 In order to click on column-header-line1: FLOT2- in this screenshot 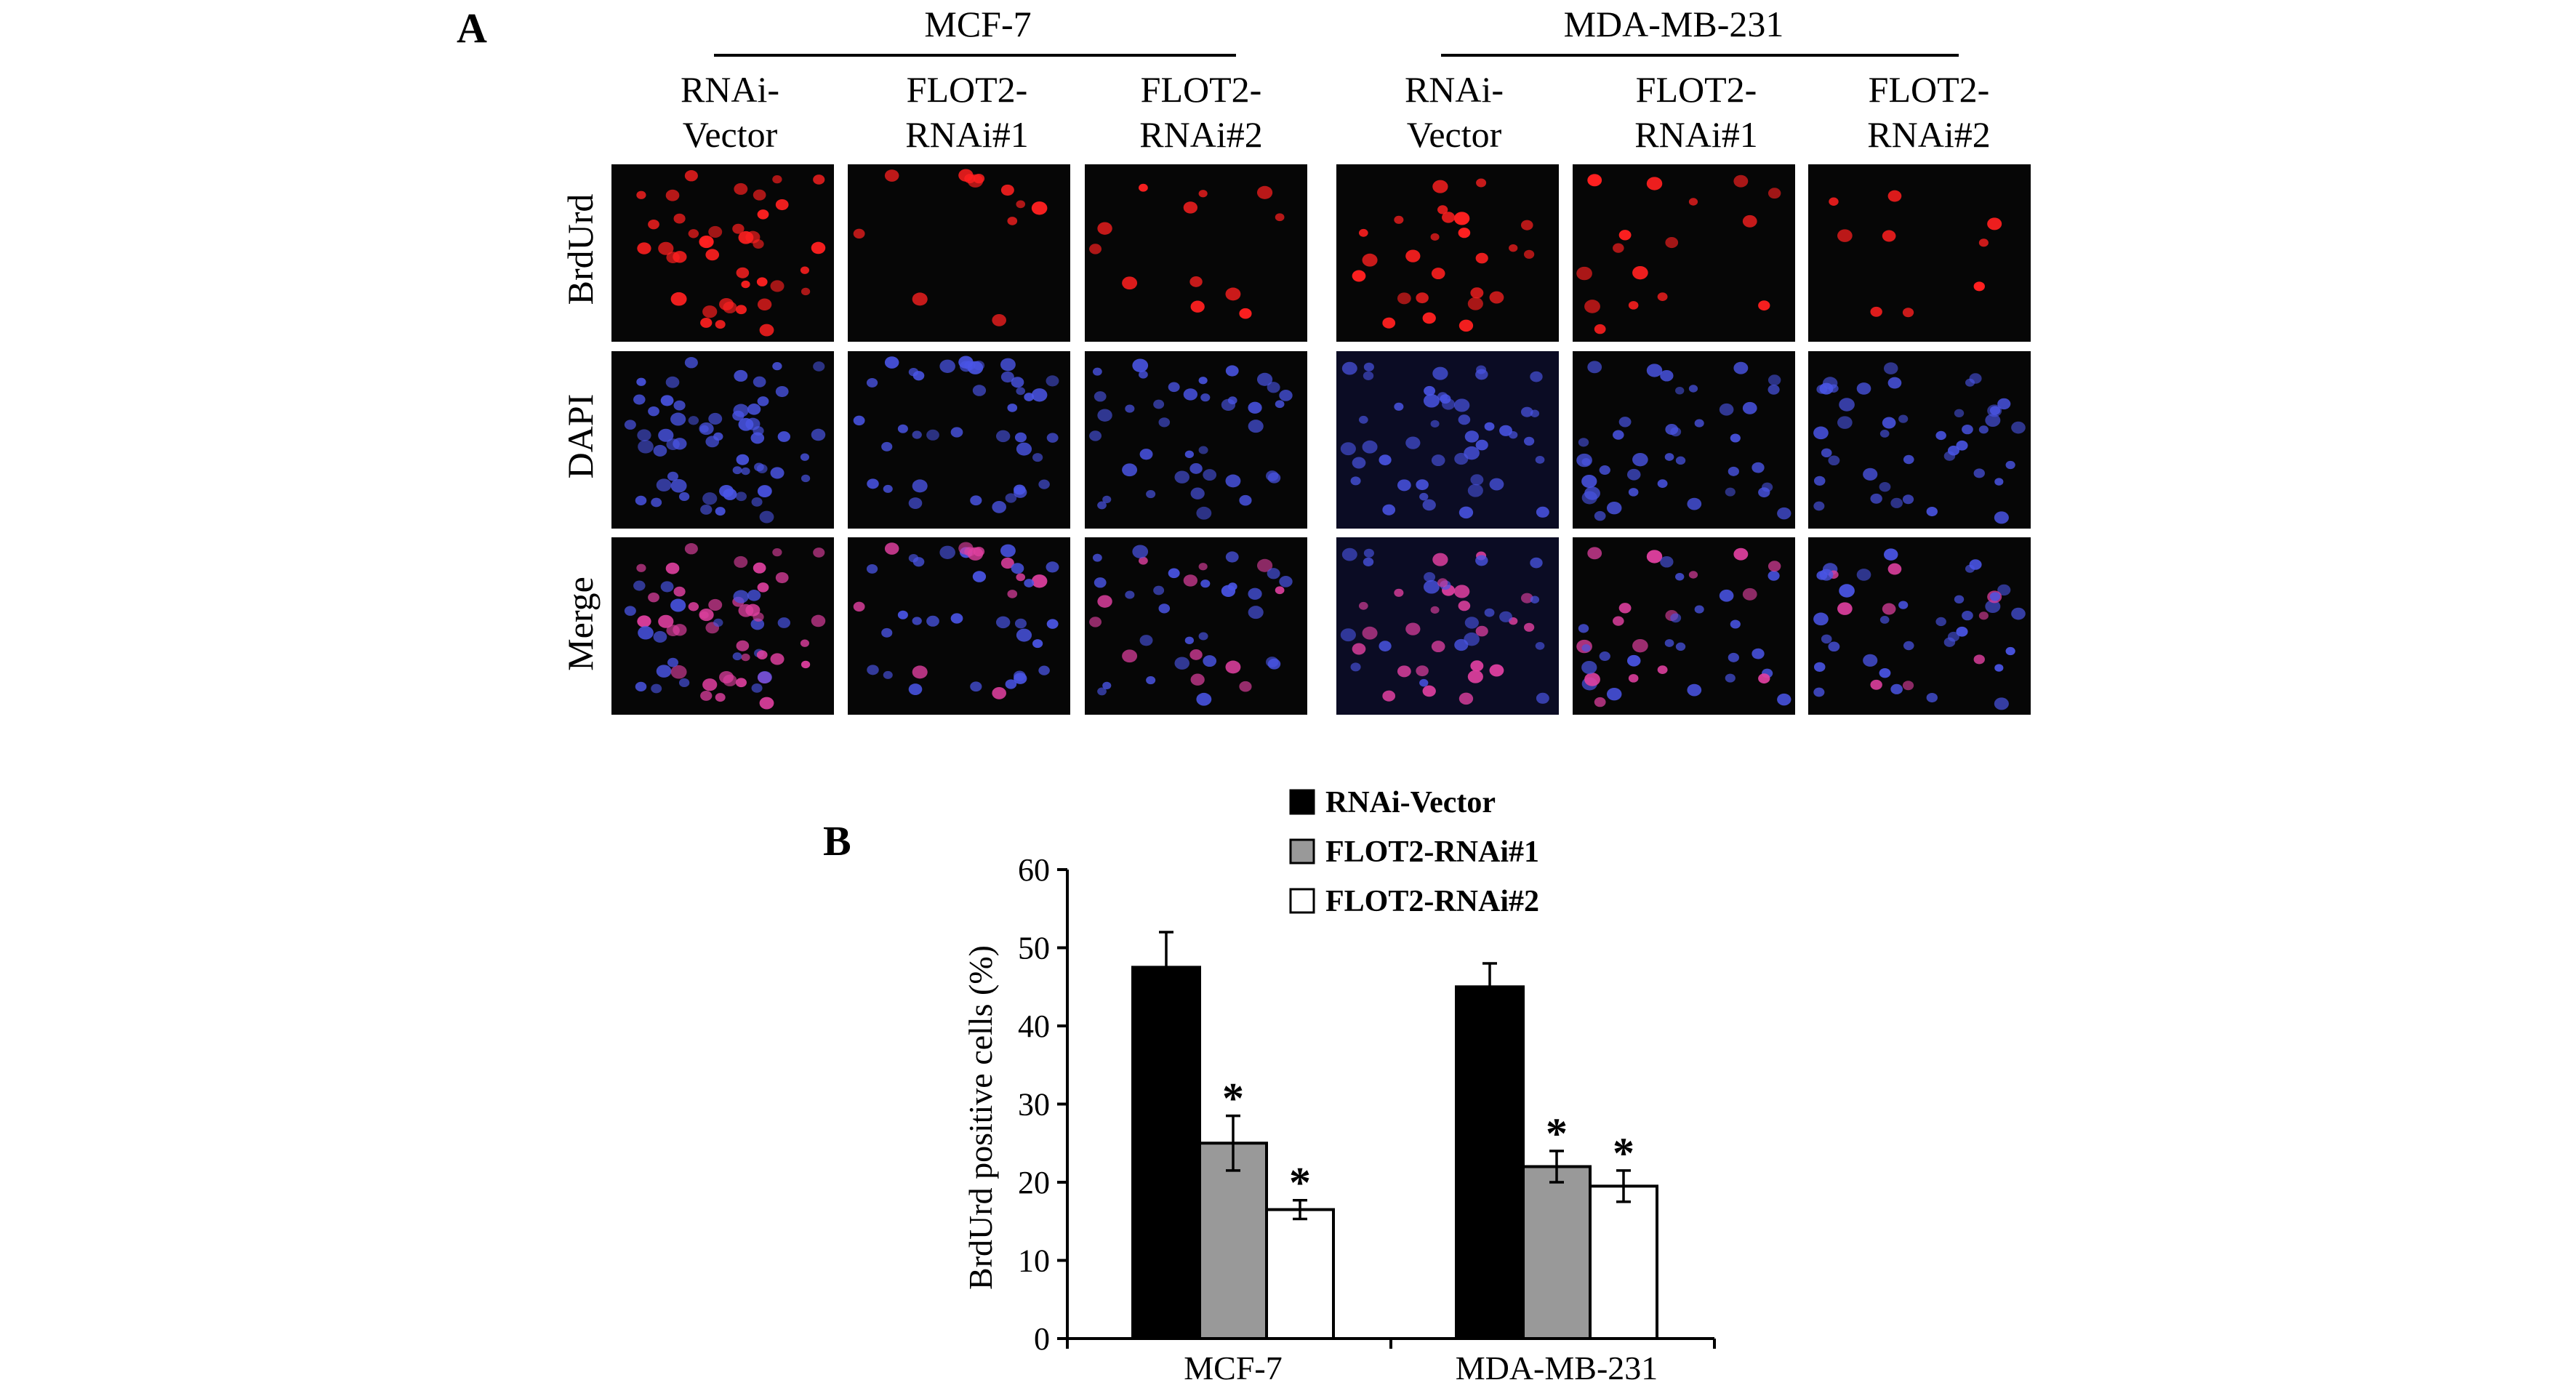, I will do `click(968, 90)`.